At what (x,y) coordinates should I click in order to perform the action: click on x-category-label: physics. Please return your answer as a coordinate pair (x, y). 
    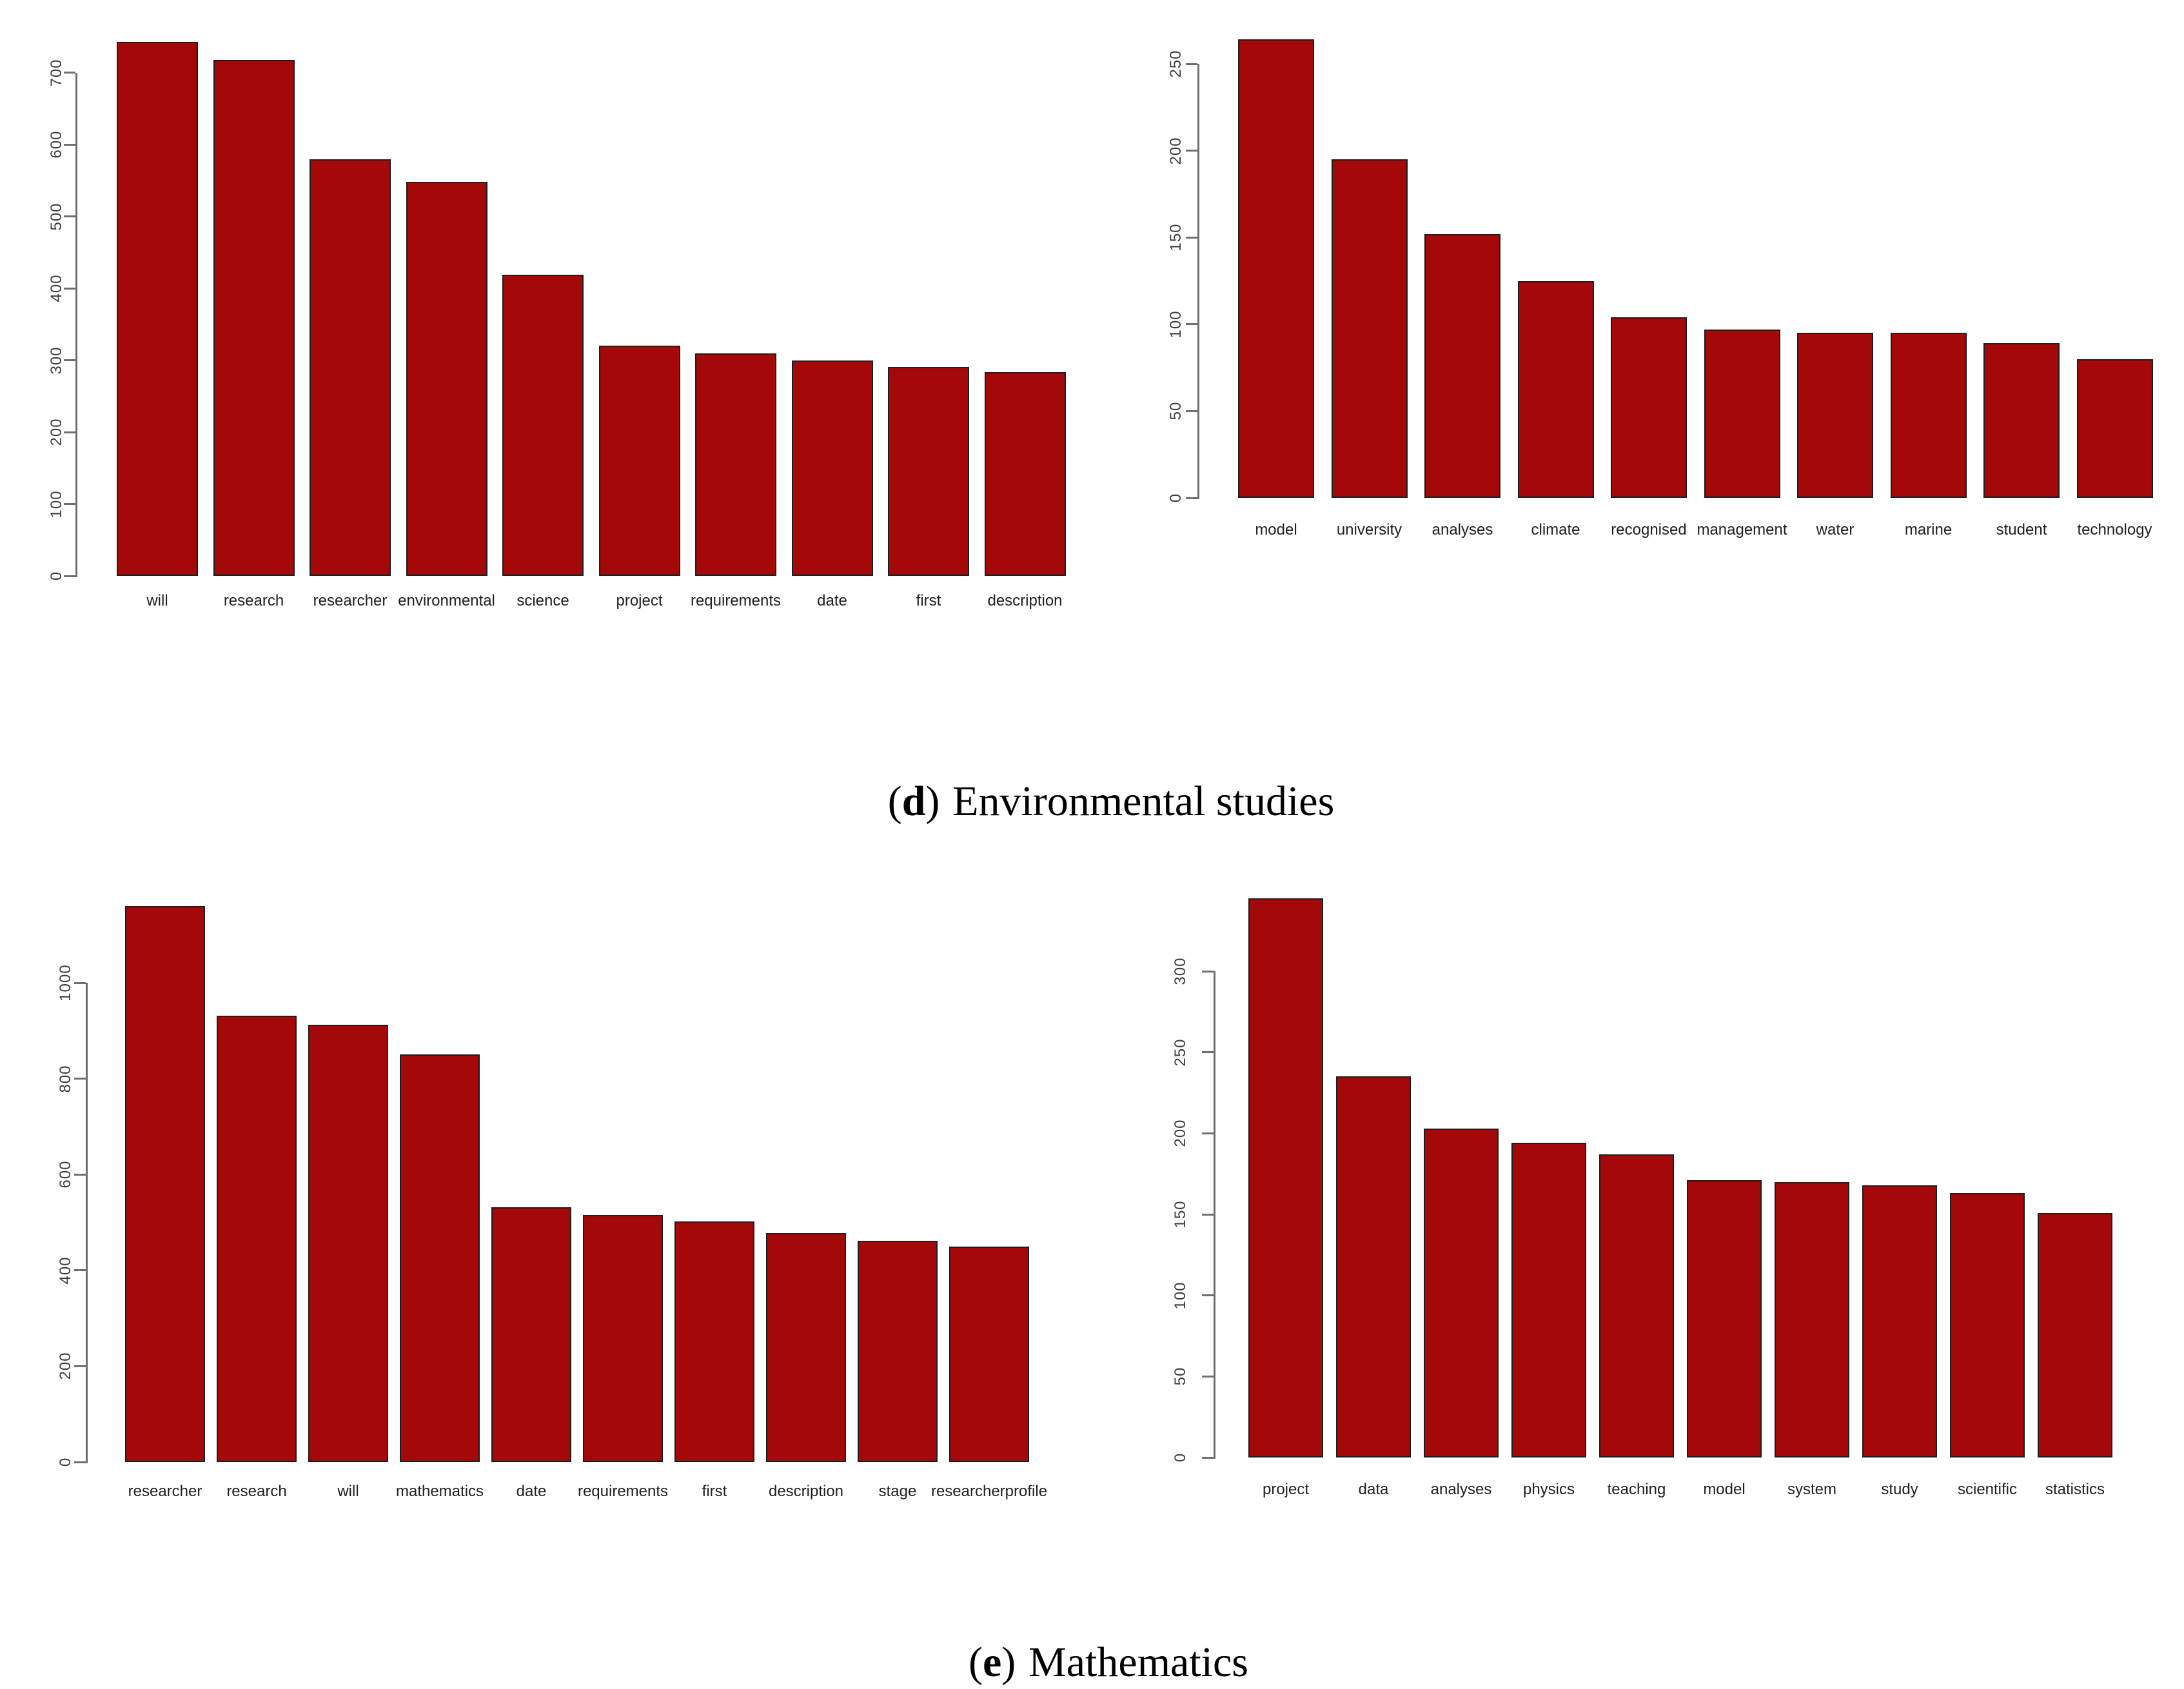
    Looking at the image, I should click on (1549, 1490).